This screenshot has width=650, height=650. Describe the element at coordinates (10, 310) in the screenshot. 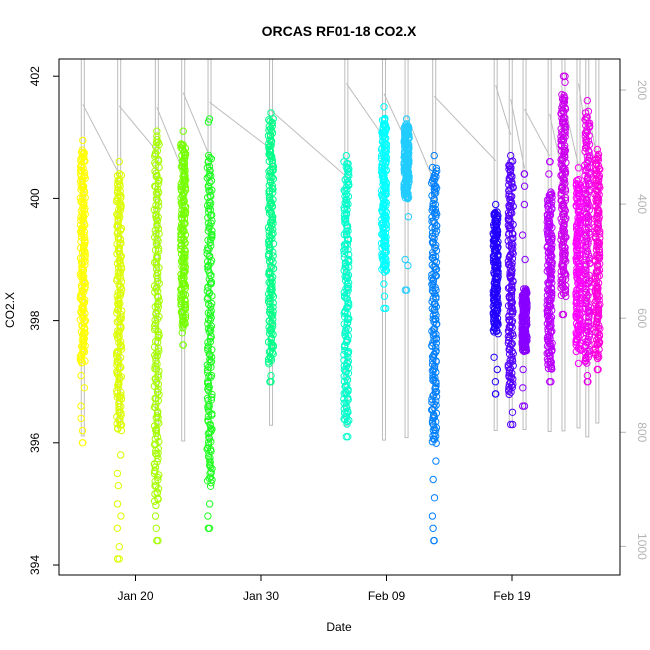

I see `y-axis-label: CO2.X` at that location.